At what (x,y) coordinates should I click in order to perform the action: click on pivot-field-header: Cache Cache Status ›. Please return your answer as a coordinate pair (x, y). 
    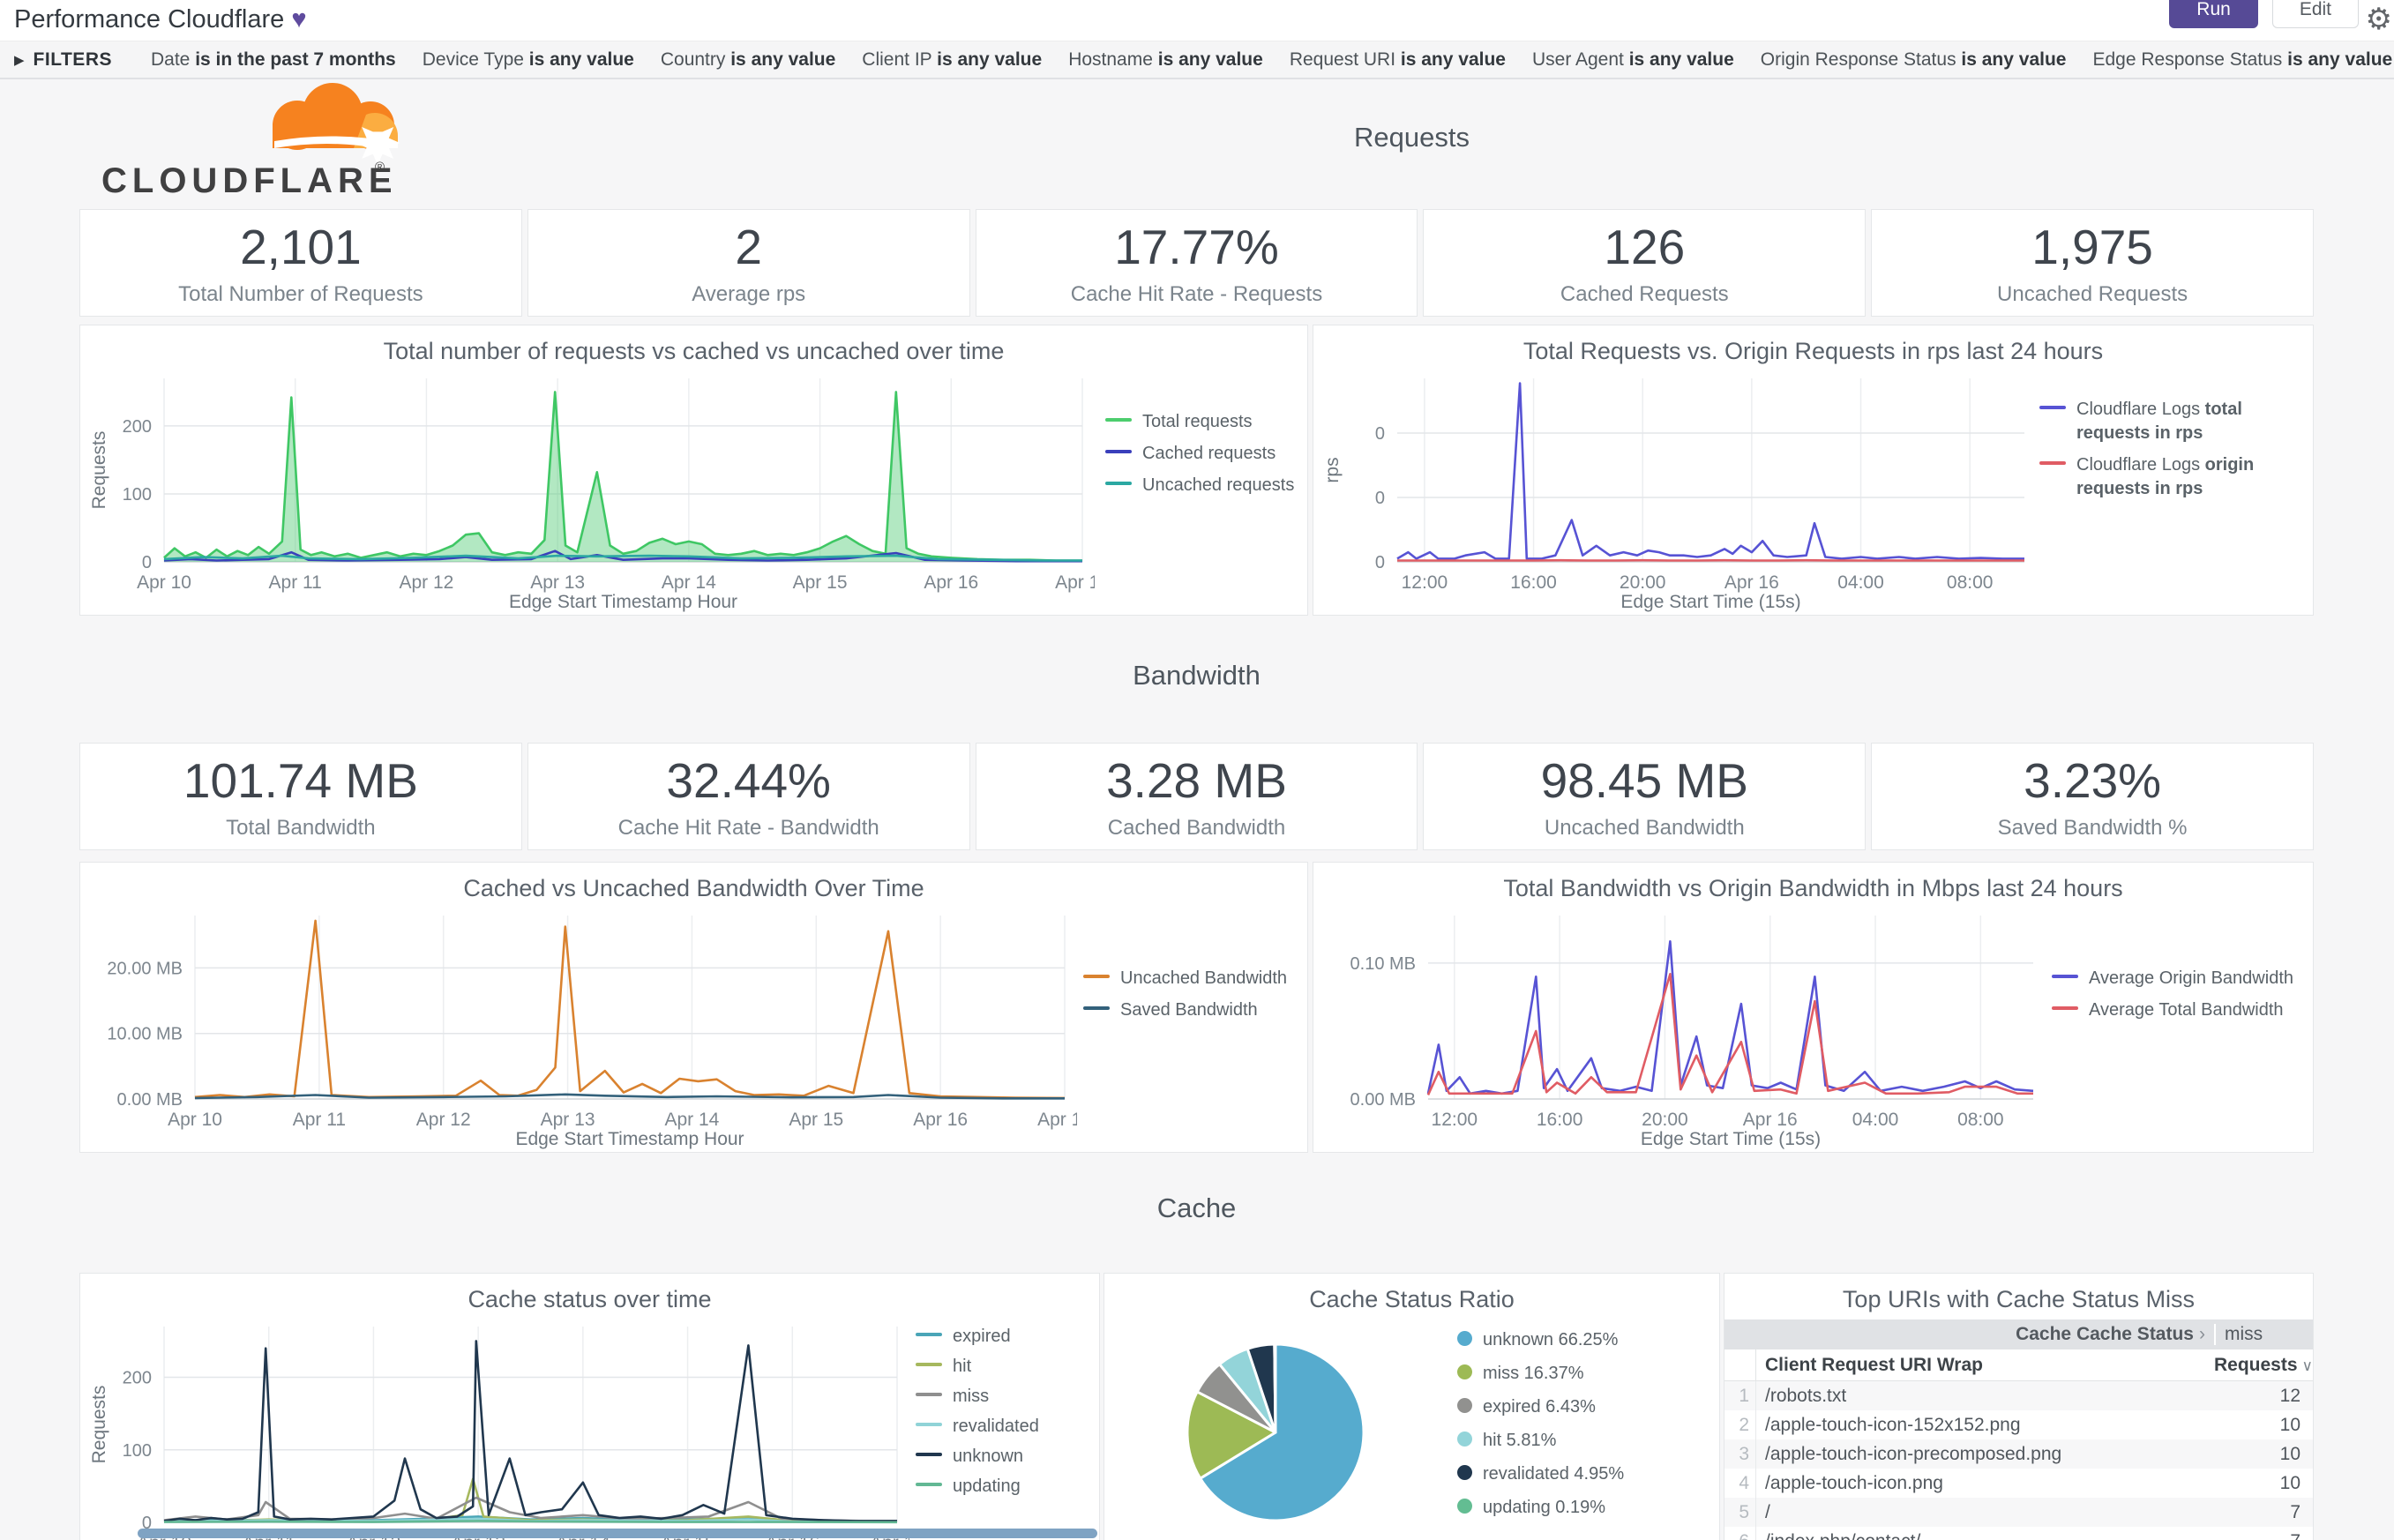
    Looking at the image, I should click on (2110, 1334).